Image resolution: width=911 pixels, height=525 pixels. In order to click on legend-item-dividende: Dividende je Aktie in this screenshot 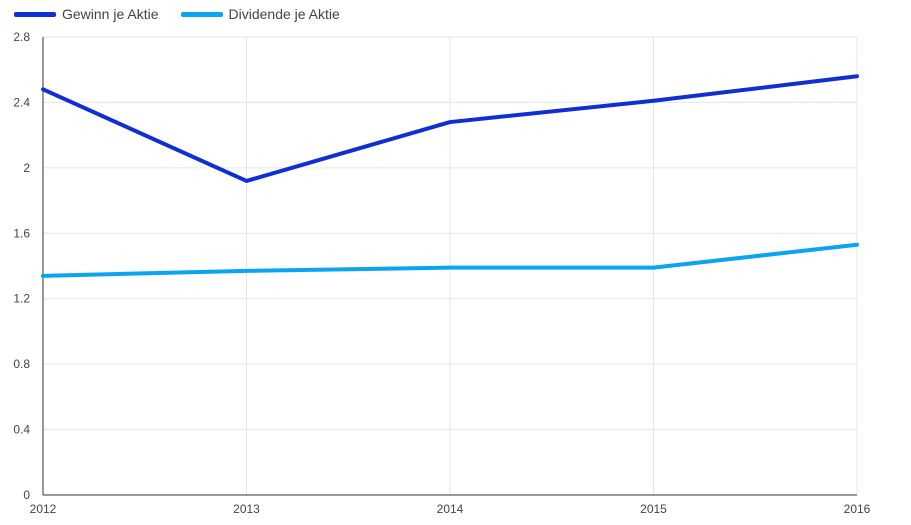, I will do `click(260, 14)`.